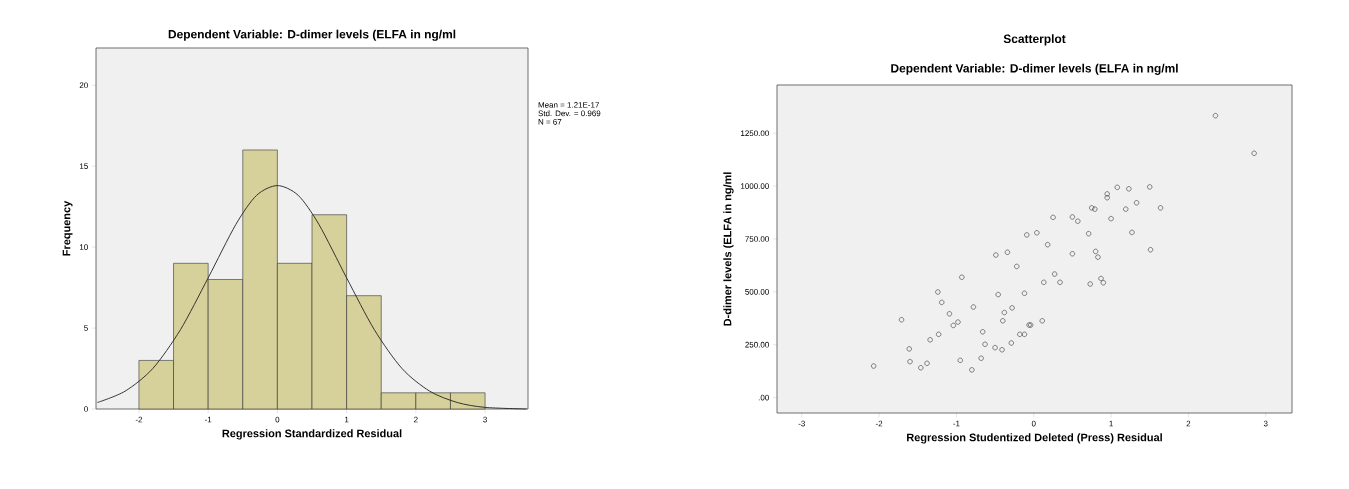  Describe the element at coordinates (1034, 69) in the screenshot. I see `chart-subtitle: Dependent Variable: D-dimer levels (ELFA in ng/ml` at that location.